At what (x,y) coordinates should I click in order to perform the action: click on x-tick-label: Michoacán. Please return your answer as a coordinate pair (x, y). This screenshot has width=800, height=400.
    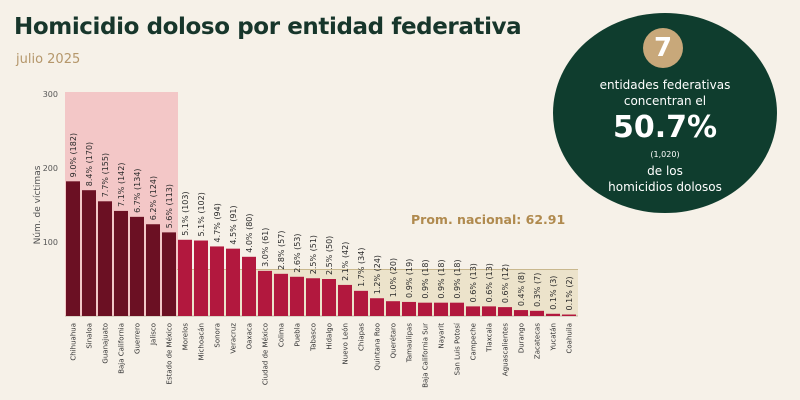
    Looking at the image, I should click on (202, 341).